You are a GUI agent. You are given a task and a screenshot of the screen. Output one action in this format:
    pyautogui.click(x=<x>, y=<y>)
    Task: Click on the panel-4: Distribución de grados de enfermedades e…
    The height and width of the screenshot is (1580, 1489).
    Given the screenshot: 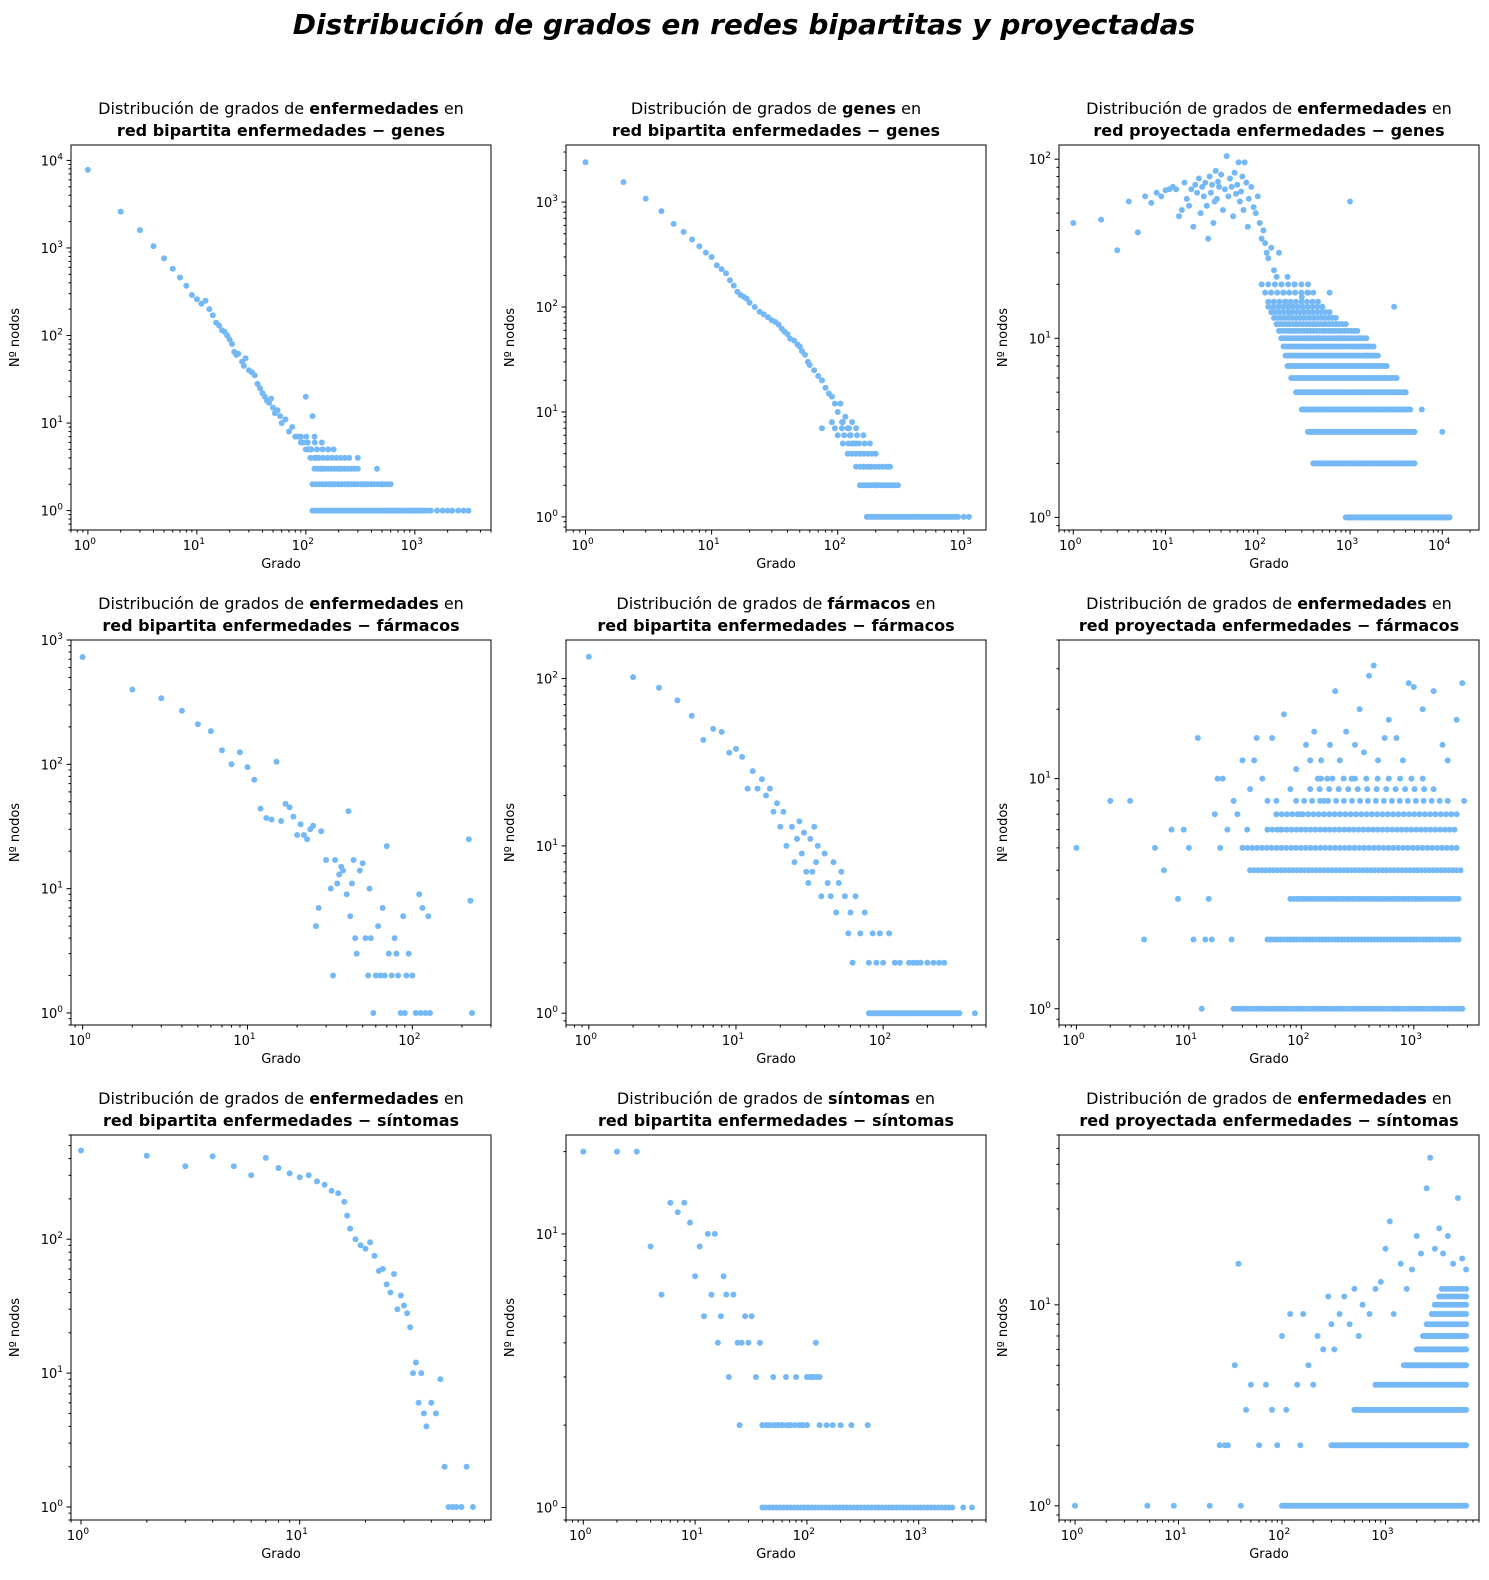 What is the action you would take?
    pyautogui.click(x=250, y=830)
    